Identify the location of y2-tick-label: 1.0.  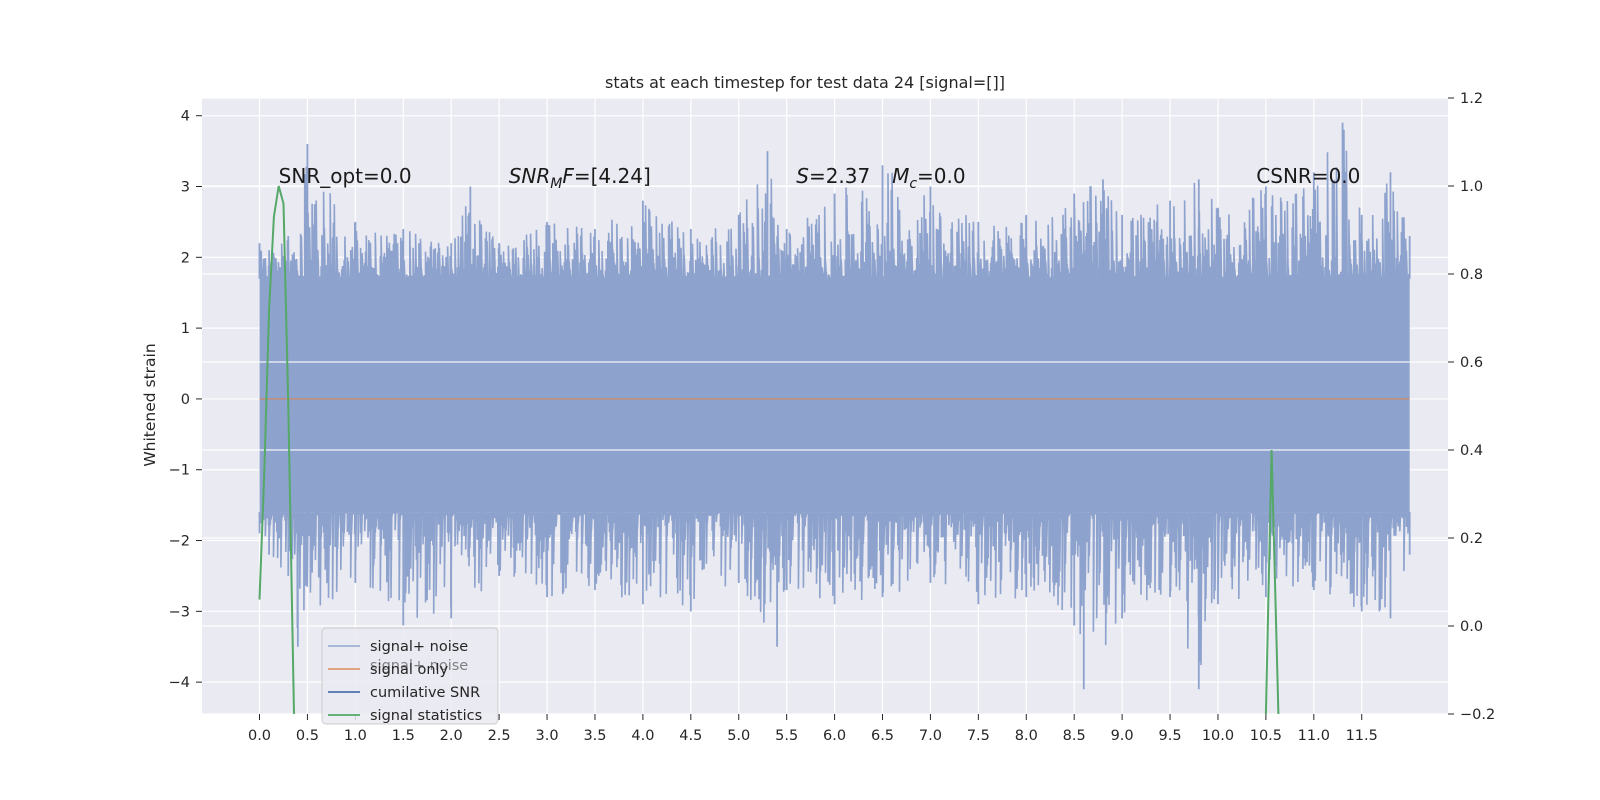
(1471, 187).